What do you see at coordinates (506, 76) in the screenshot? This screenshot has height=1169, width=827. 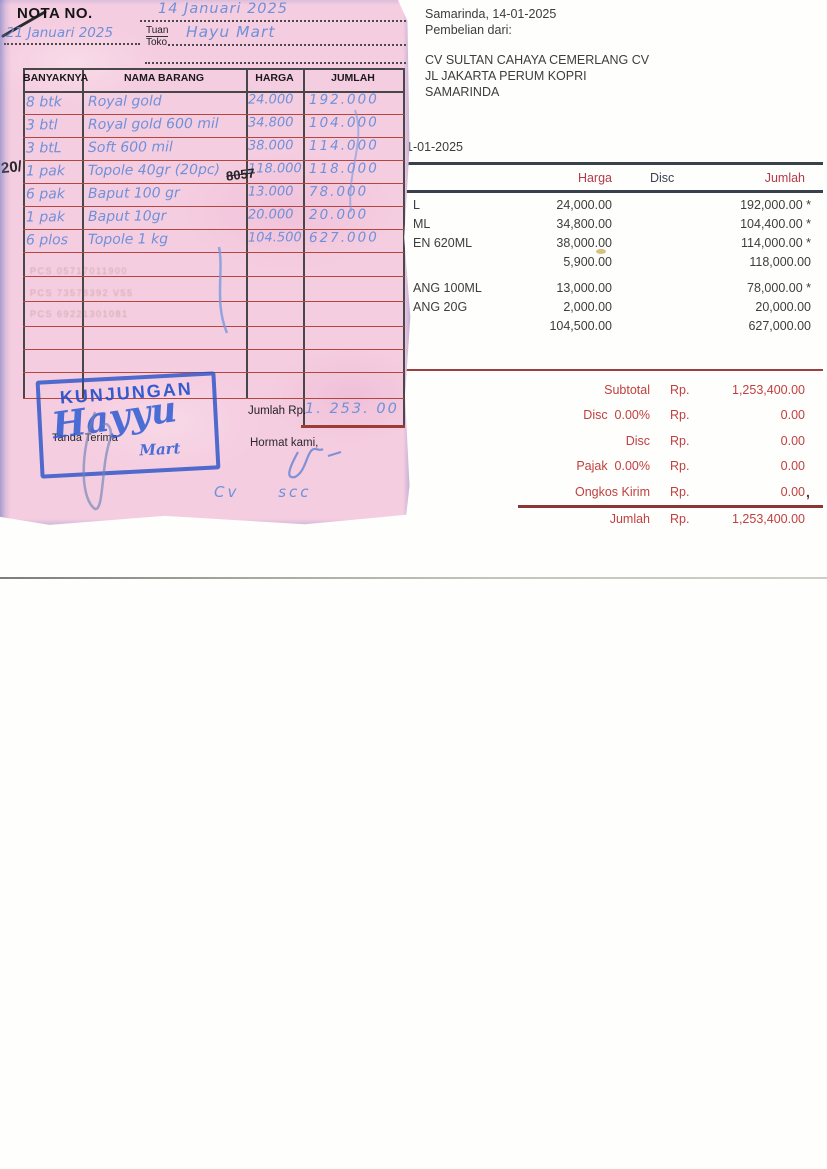 I see `vendor-address: JL JAKARTA PERUM KOPRI` at bounding box center [506, 76].